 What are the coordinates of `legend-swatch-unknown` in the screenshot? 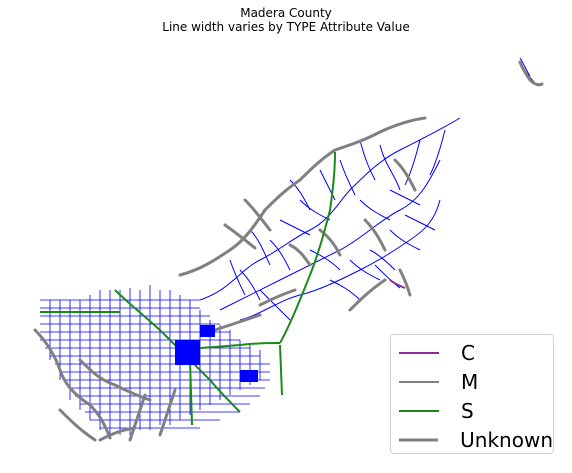 It's located at (419, 439).